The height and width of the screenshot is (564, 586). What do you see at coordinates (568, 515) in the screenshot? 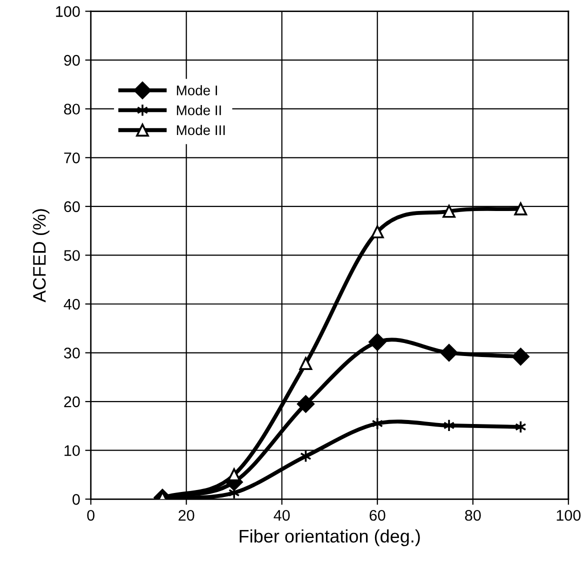
I see `x-tick-label: 100` at bounding box center [568, 515].